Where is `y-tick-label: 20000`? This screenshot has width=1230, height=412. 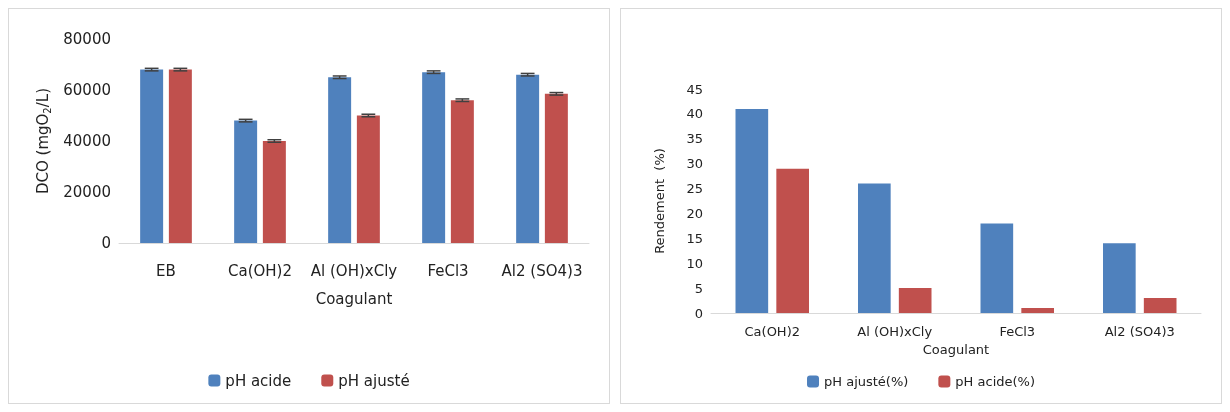
y-tick-label: 20000 is located at coordinates (87, 192).